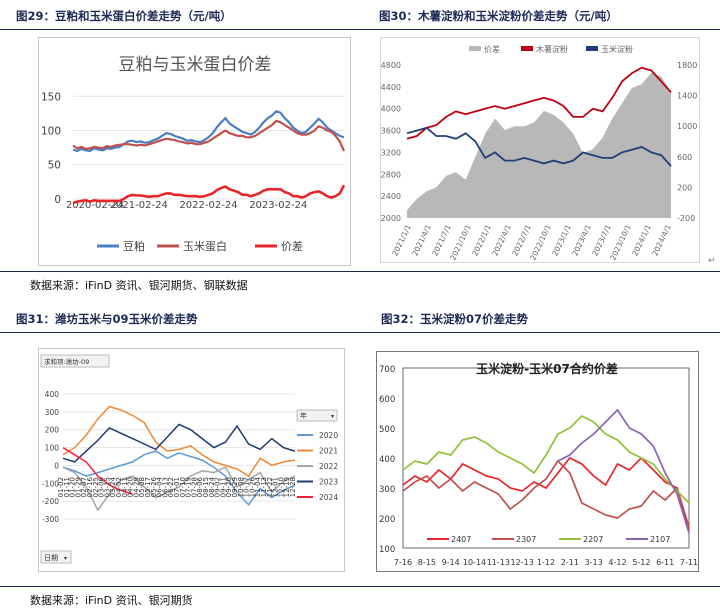 The width and height of the screenshot is (720, 612). Describe the element at coordinates (235, 487) in the screenshot. I see `chart-3-x-tick: 09-29` at that location.